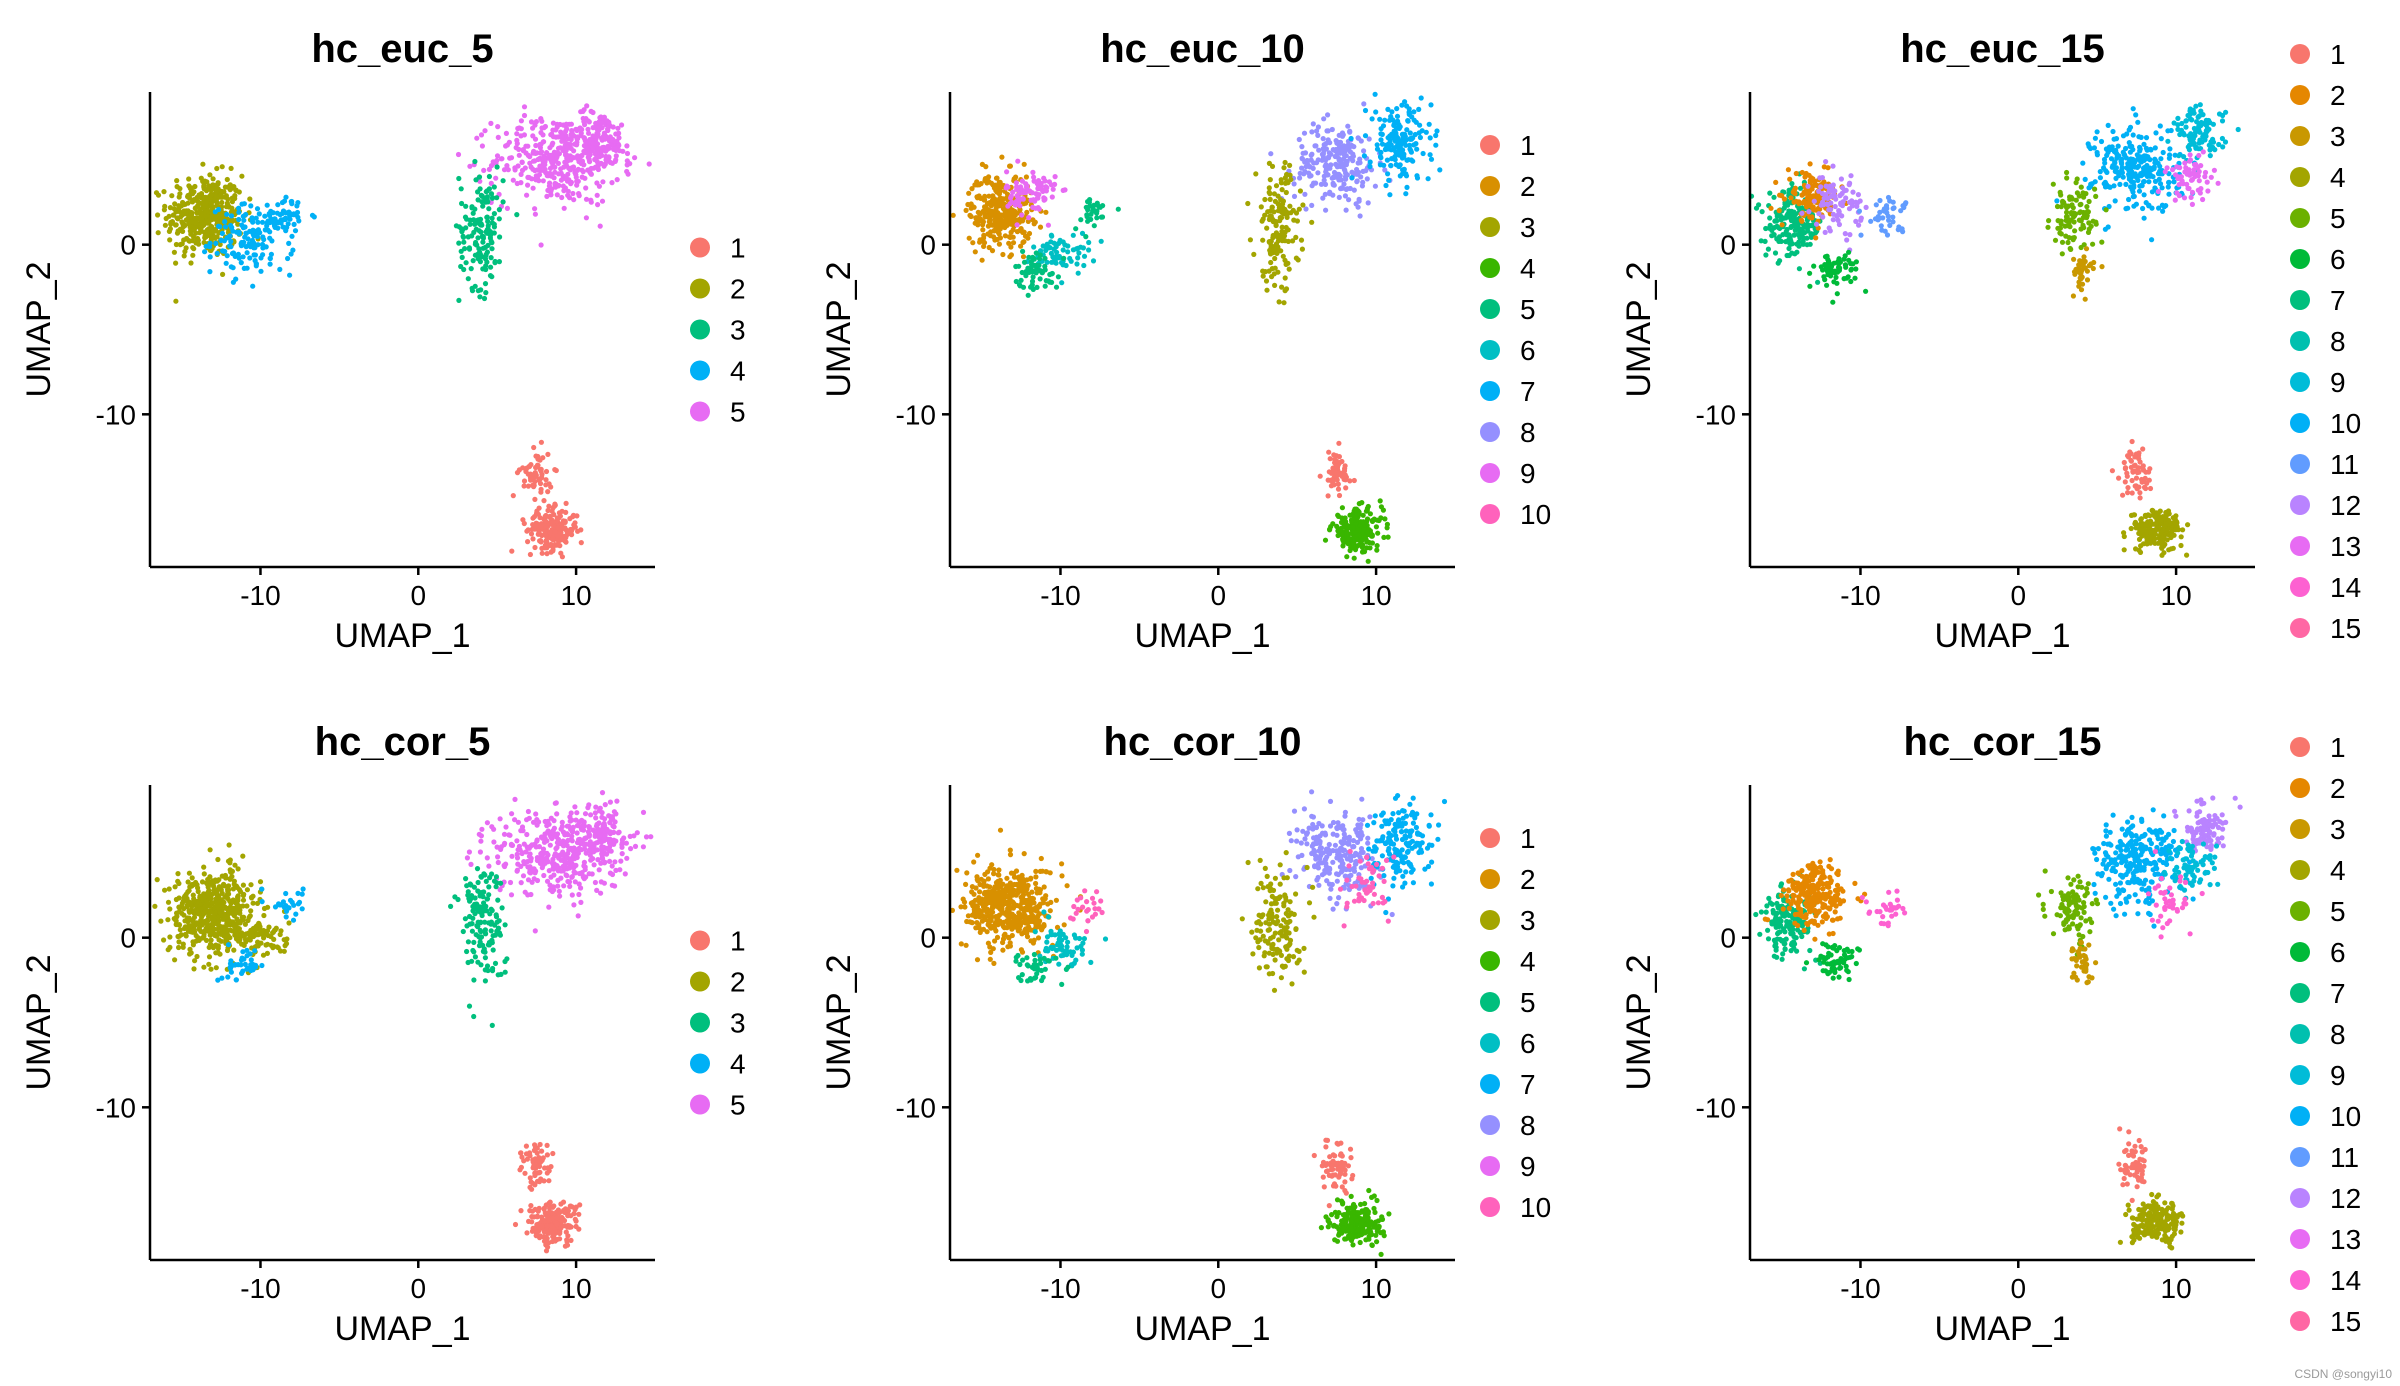  I want to click on legend-label: 8, so click(2338, 341).